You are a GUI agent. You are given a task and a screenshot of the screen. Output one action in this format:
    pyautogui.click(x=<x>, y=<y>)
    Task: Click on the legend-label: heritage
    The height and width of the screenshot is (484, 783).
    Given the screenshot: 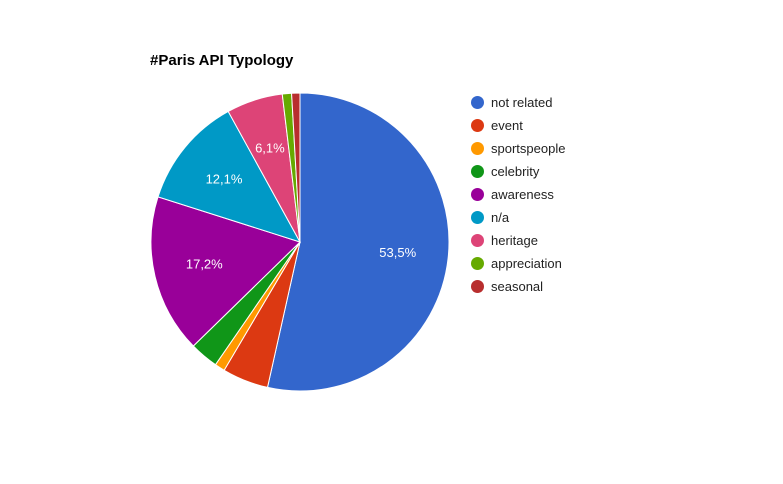 What is the action you would take?
    pyautogui.click(x=514, y=240)
    